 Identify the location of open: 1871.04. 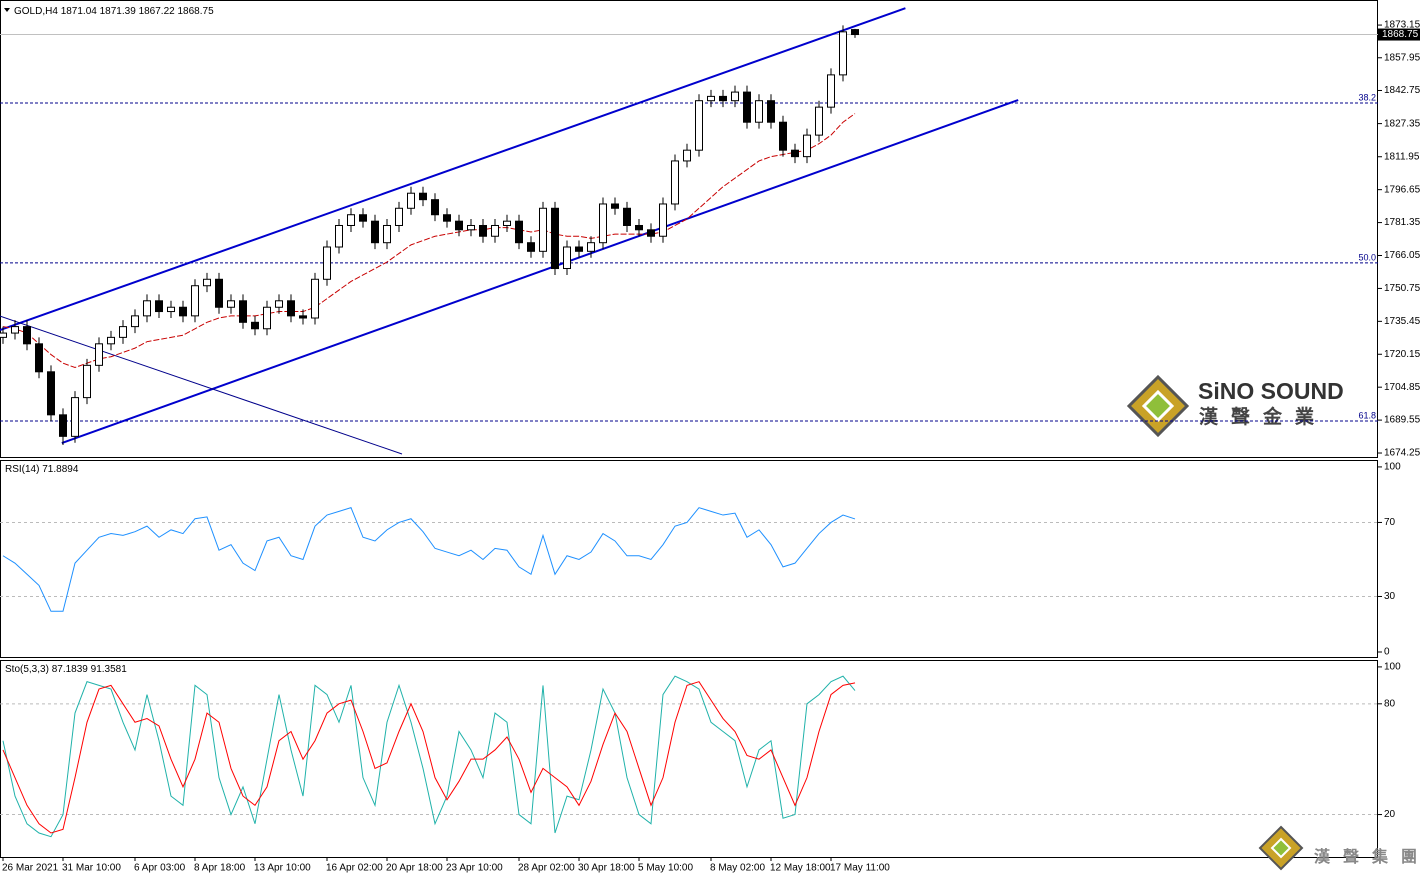
(79, 11).